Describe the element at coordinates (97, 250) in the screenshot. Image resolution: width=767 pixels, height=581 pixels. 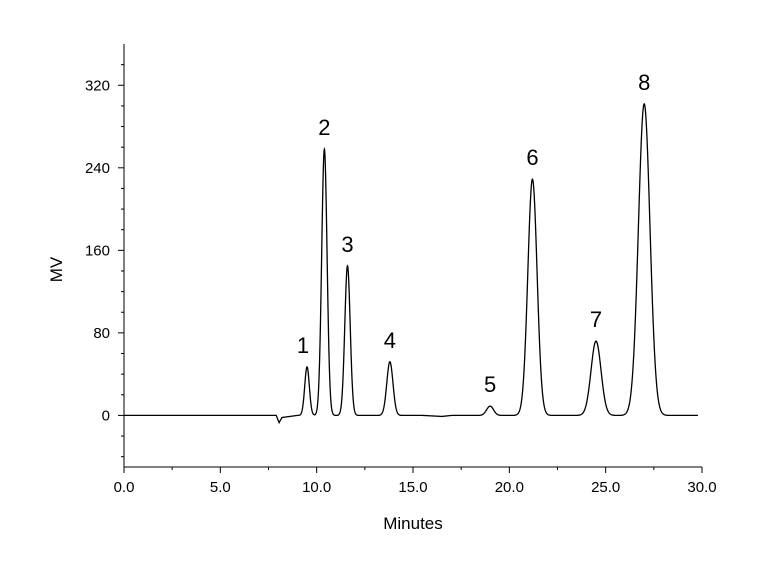
I see `y-tick-label: 160` at that location.